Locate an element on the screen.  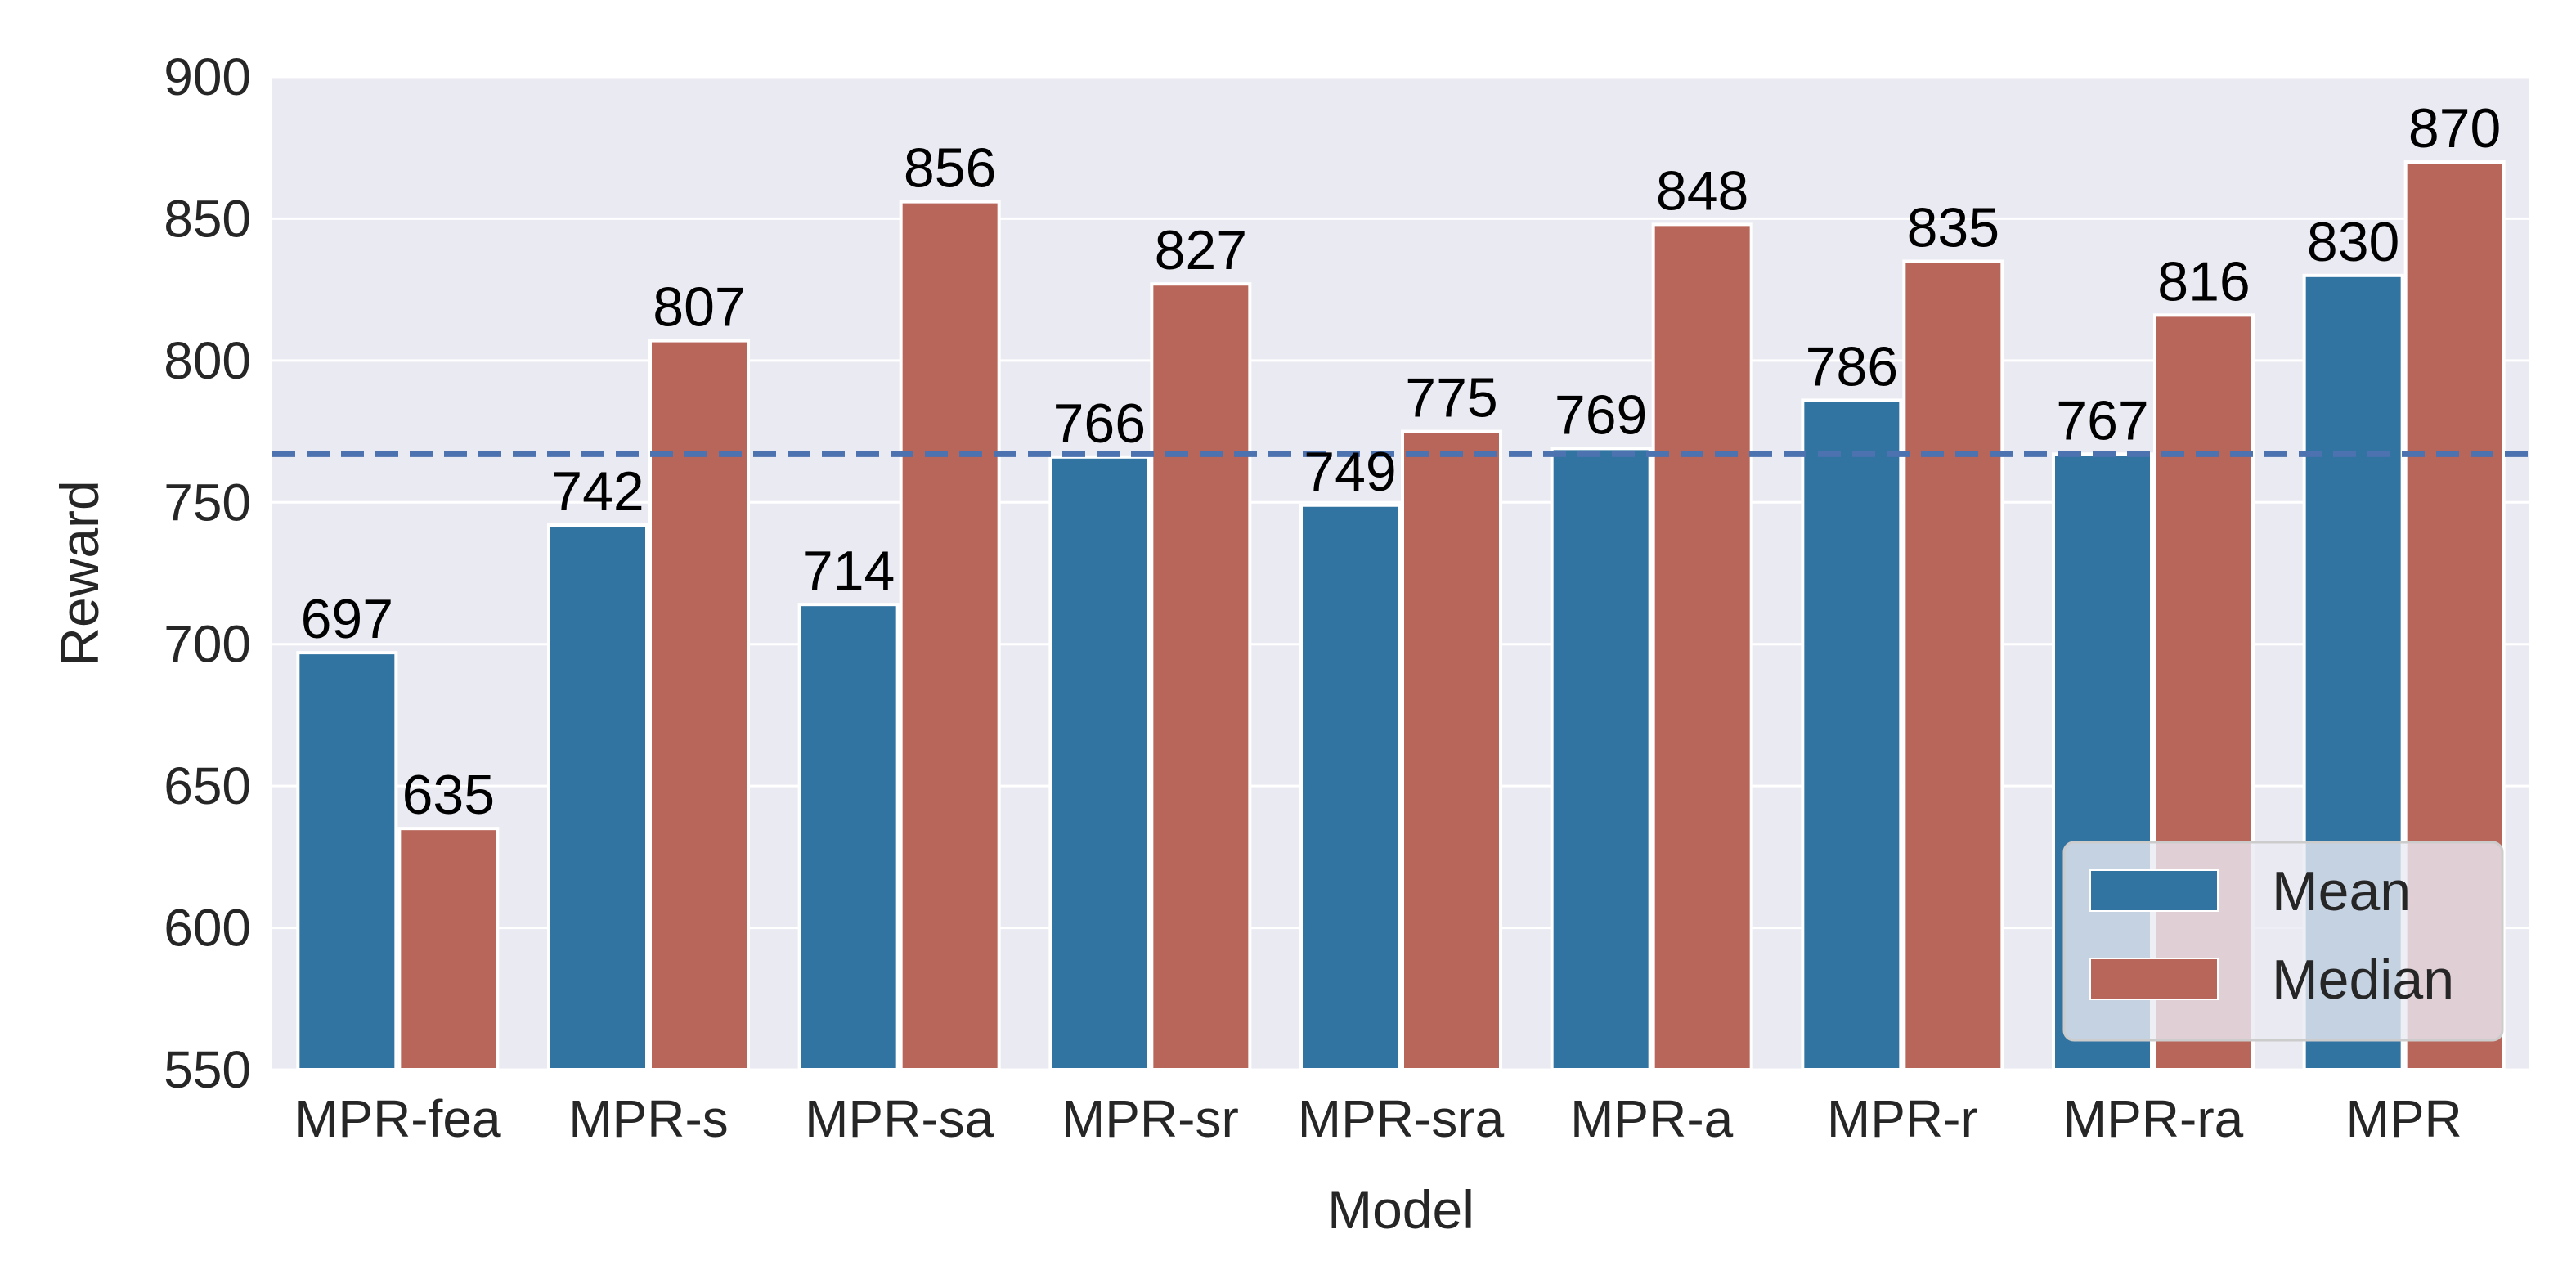
x-axis-label: Model is located at coordinates (1401, 1209).